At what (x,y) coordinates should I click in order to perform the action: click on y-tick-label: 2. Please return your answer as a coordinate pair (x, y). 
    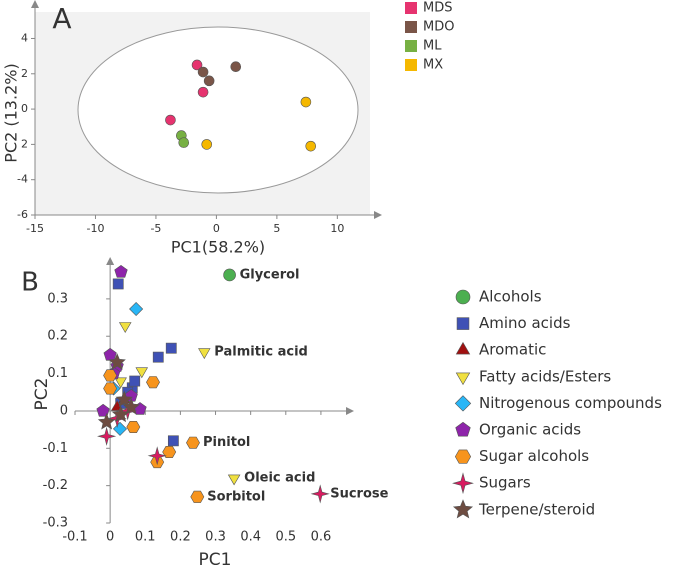
    Looking at the image, I should click on (24, 143).